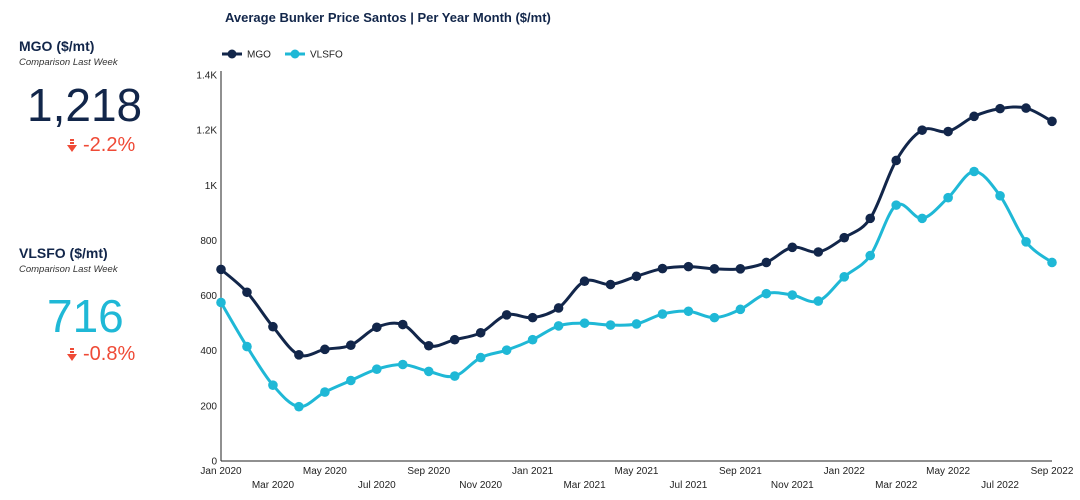  What do you see at coordinates (214, 462) in the screenshot?
I see `y-tick-label: 0` at bounding box center [214, 462].